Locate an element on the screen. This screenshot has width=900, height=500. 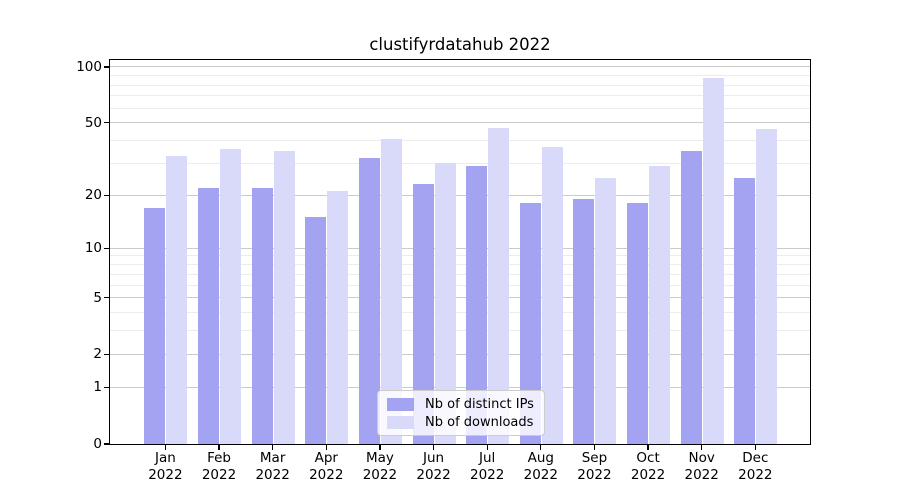
x-tick-month: Dec is located at coordinates (755, 458).